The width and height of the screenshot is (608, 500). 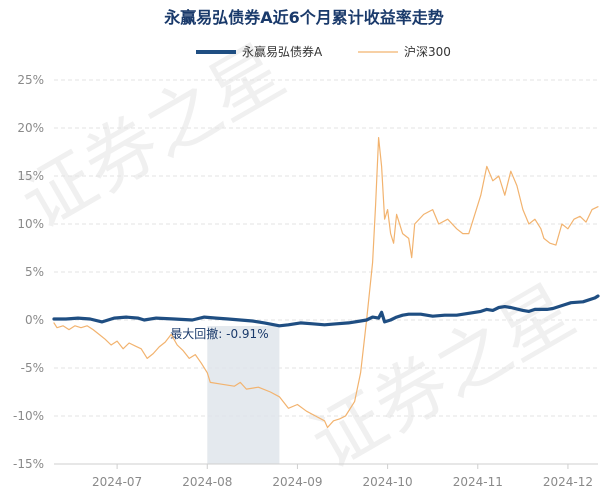 I want to click on y-axis: -15% -10% -5% 0% 5% 10% 15% 20% 25%, so click(x=28, y=272).